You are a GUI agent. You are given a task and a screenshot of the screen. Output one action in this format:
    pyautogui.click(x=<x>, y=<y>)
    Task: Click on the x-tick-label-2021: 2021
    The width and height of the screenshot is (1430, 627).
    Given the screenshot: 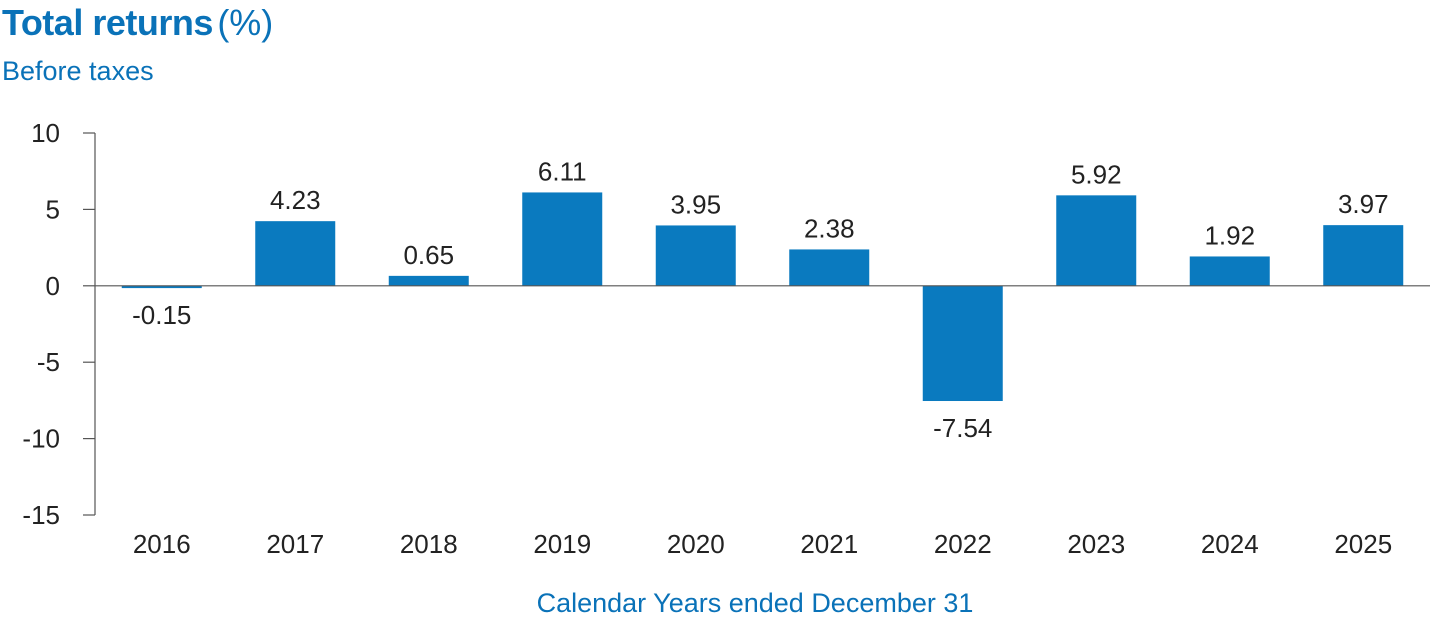 What is the action you would take?
    pyautogui.click(x=829, y=544)
    